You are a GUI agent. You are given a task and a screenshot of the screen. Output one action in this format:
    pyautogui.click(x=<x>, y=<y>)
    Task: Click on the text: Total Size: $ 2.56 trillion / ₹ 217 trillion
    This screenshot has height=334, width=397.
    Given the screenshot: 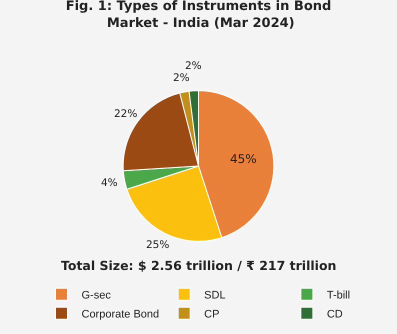 What is the action you would take?
    pyautogui.click(x=198, y=265)
    